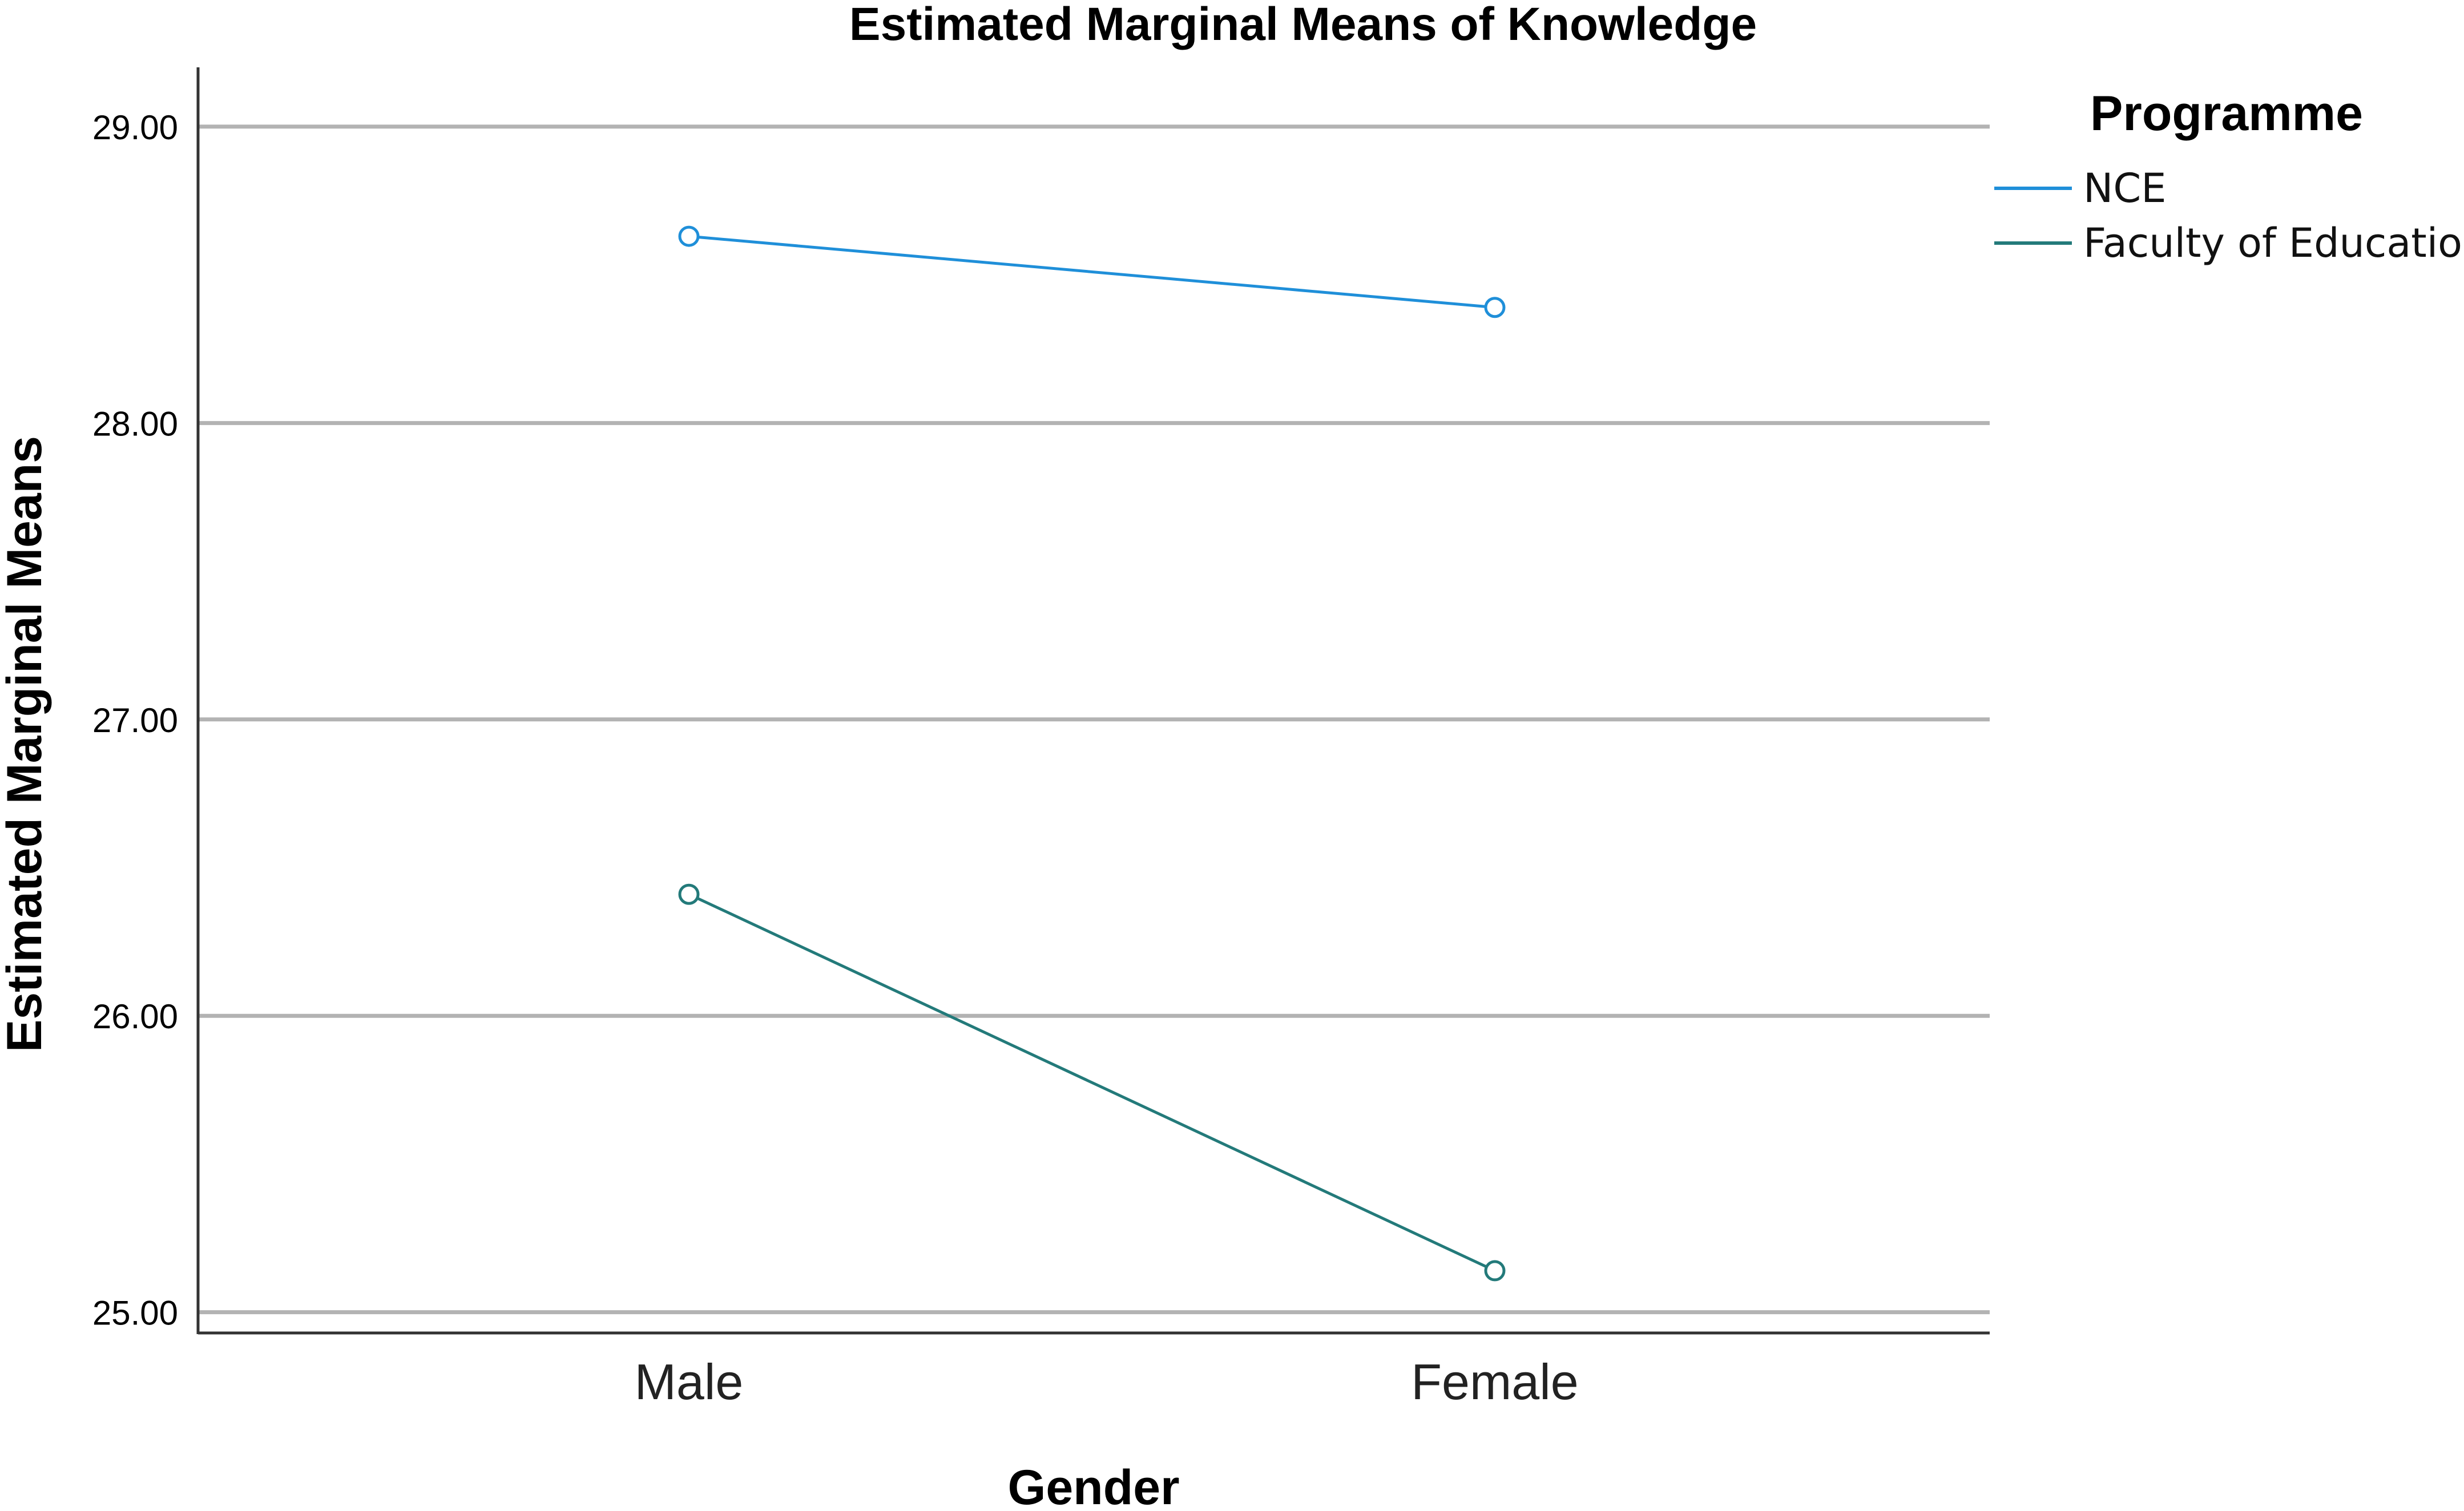 The width and height of the screenshot is (2464, 1511). What do you see at coordinates (26, 744) in the screenshot?
I see `y-axis-title: Estimated Marginal Means` at bounding box center [26, 744].